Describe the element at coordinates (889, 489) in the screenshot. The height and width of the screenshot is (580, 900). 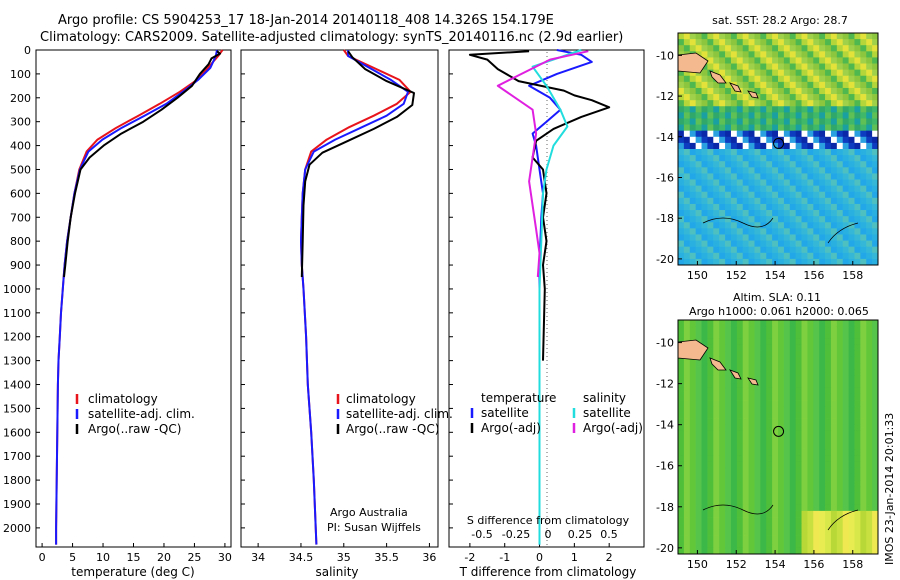
I see `imos-timestamp: IMOS 23-Jan-2014 20:01:33` at that location.